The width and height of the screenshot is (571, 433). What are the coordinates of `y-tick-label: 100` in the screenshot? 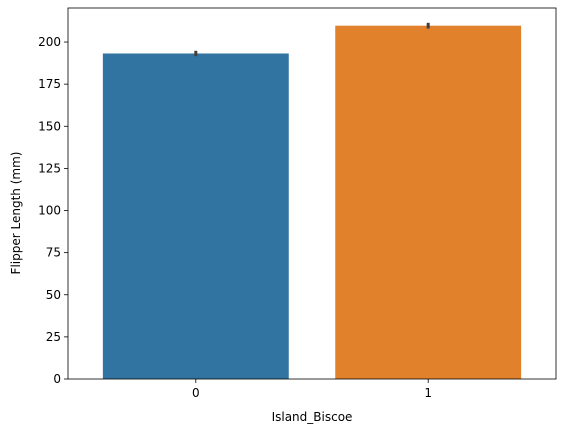 It's located at (49, 211).